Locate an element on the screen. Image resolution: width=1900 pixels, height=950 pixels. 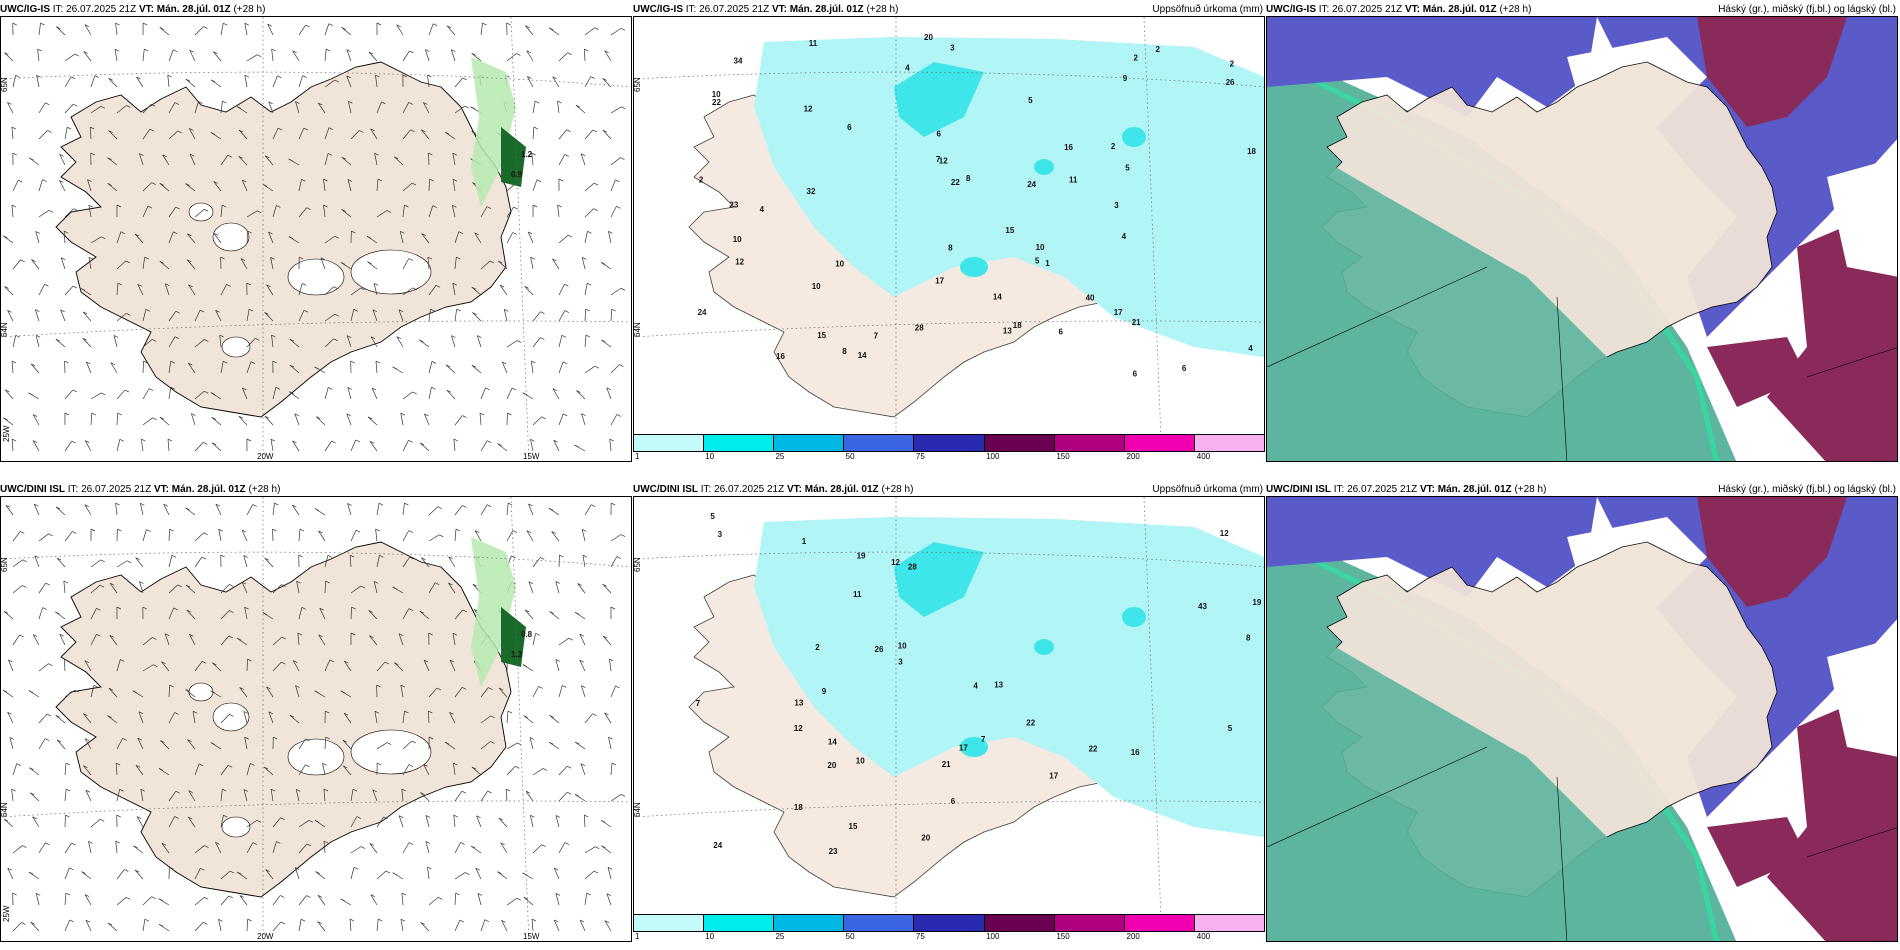
precip-value: 1 is located at coordinates (1047, 263).